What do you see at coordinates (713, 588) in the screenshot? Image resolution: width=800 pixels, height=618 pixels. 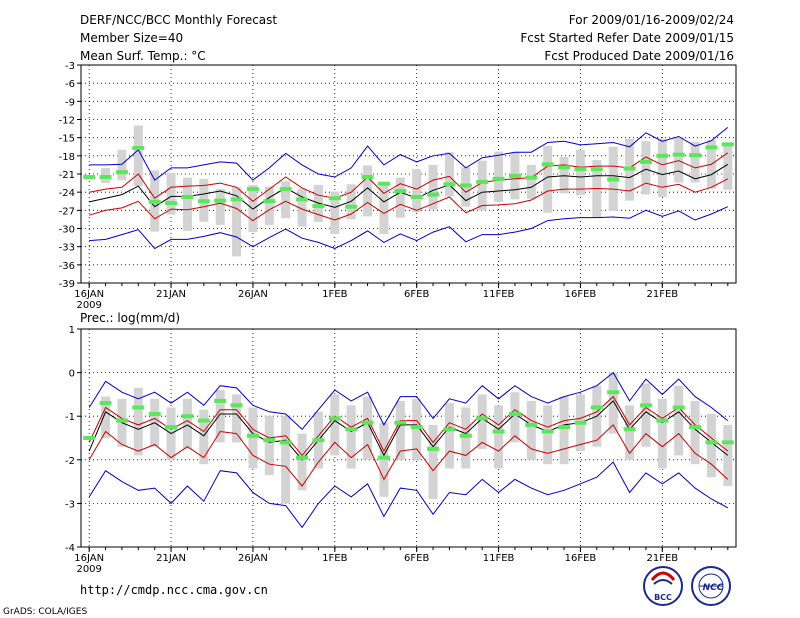 I see `ncc-logo-text: NCC` at bounding box center [713, 588].